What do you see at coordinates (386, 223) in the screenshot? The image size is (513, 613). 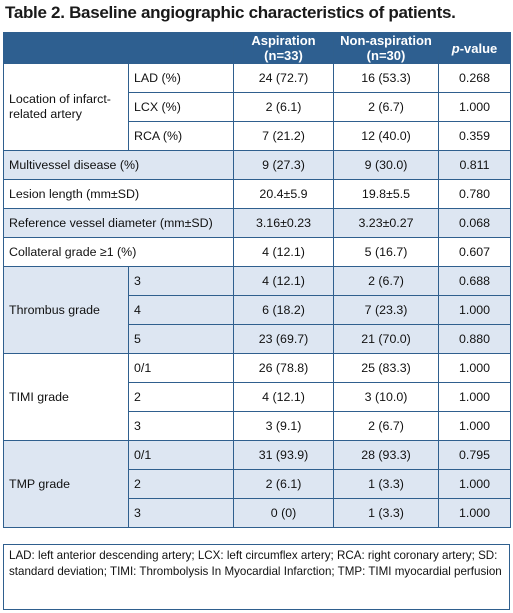 I see `non-aspiration-value: 3.23±0.27` at bounding box center [386, 223].